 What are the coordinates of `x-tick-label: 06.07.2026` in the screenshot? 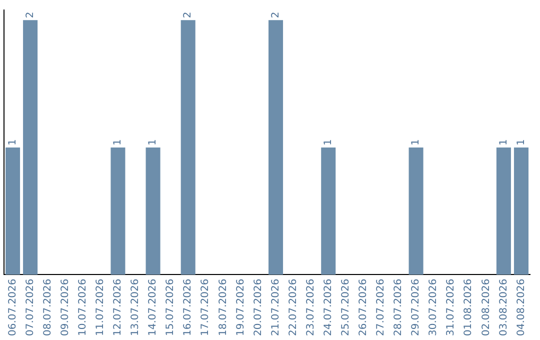 It's located at (12, 307).